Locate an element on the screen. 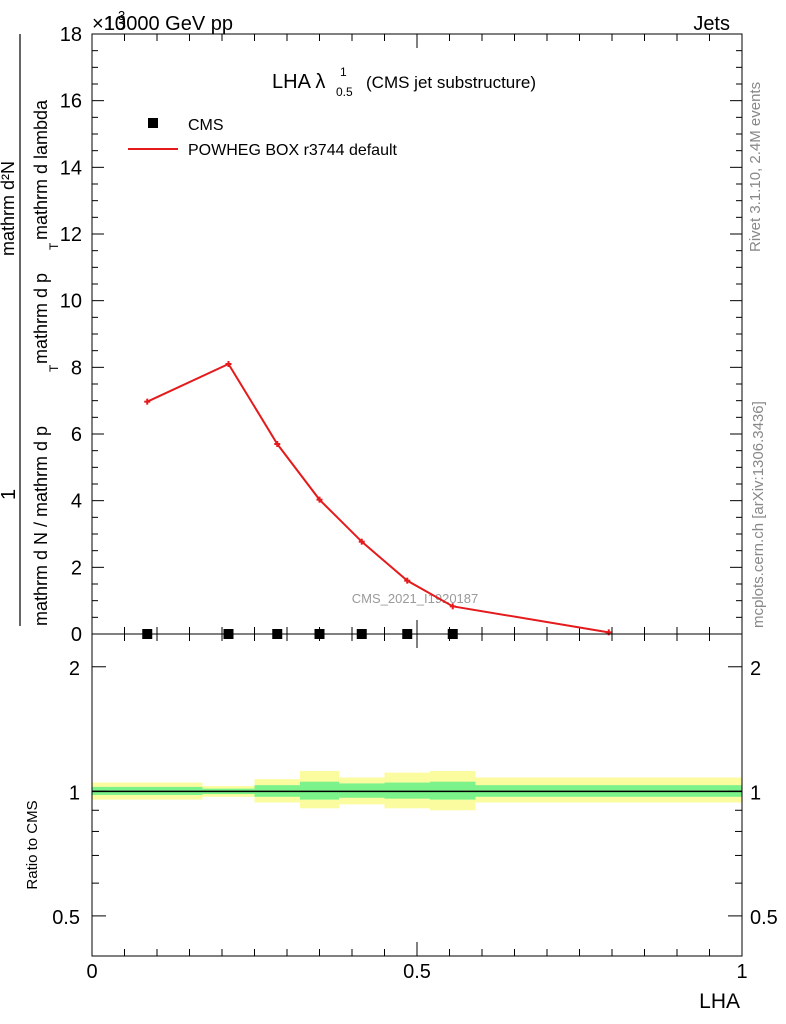 The width and height of the screenshot is (786, 1024). ratio-y-tick-label-right: 2 is located at coordinates (755, 669).